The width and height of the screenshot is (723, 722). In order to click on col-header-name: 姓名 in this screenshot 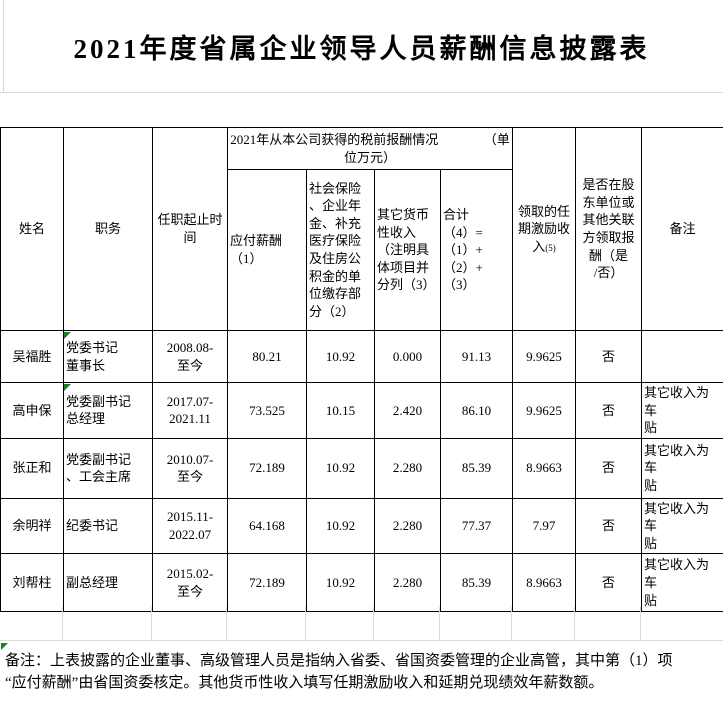, I will do `click(32, 229)`.